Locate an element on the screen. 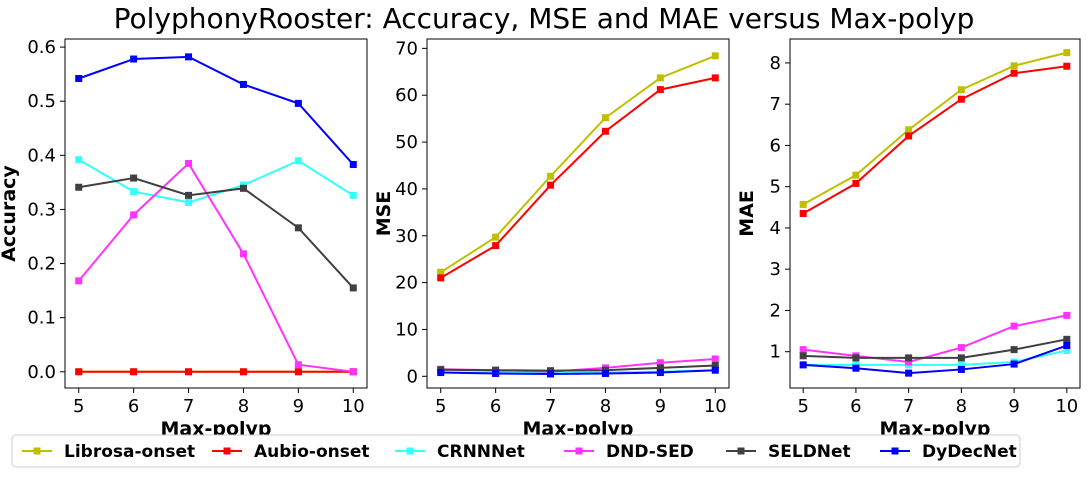  x-tick-label: 6 is located at coordinates (495, 406).